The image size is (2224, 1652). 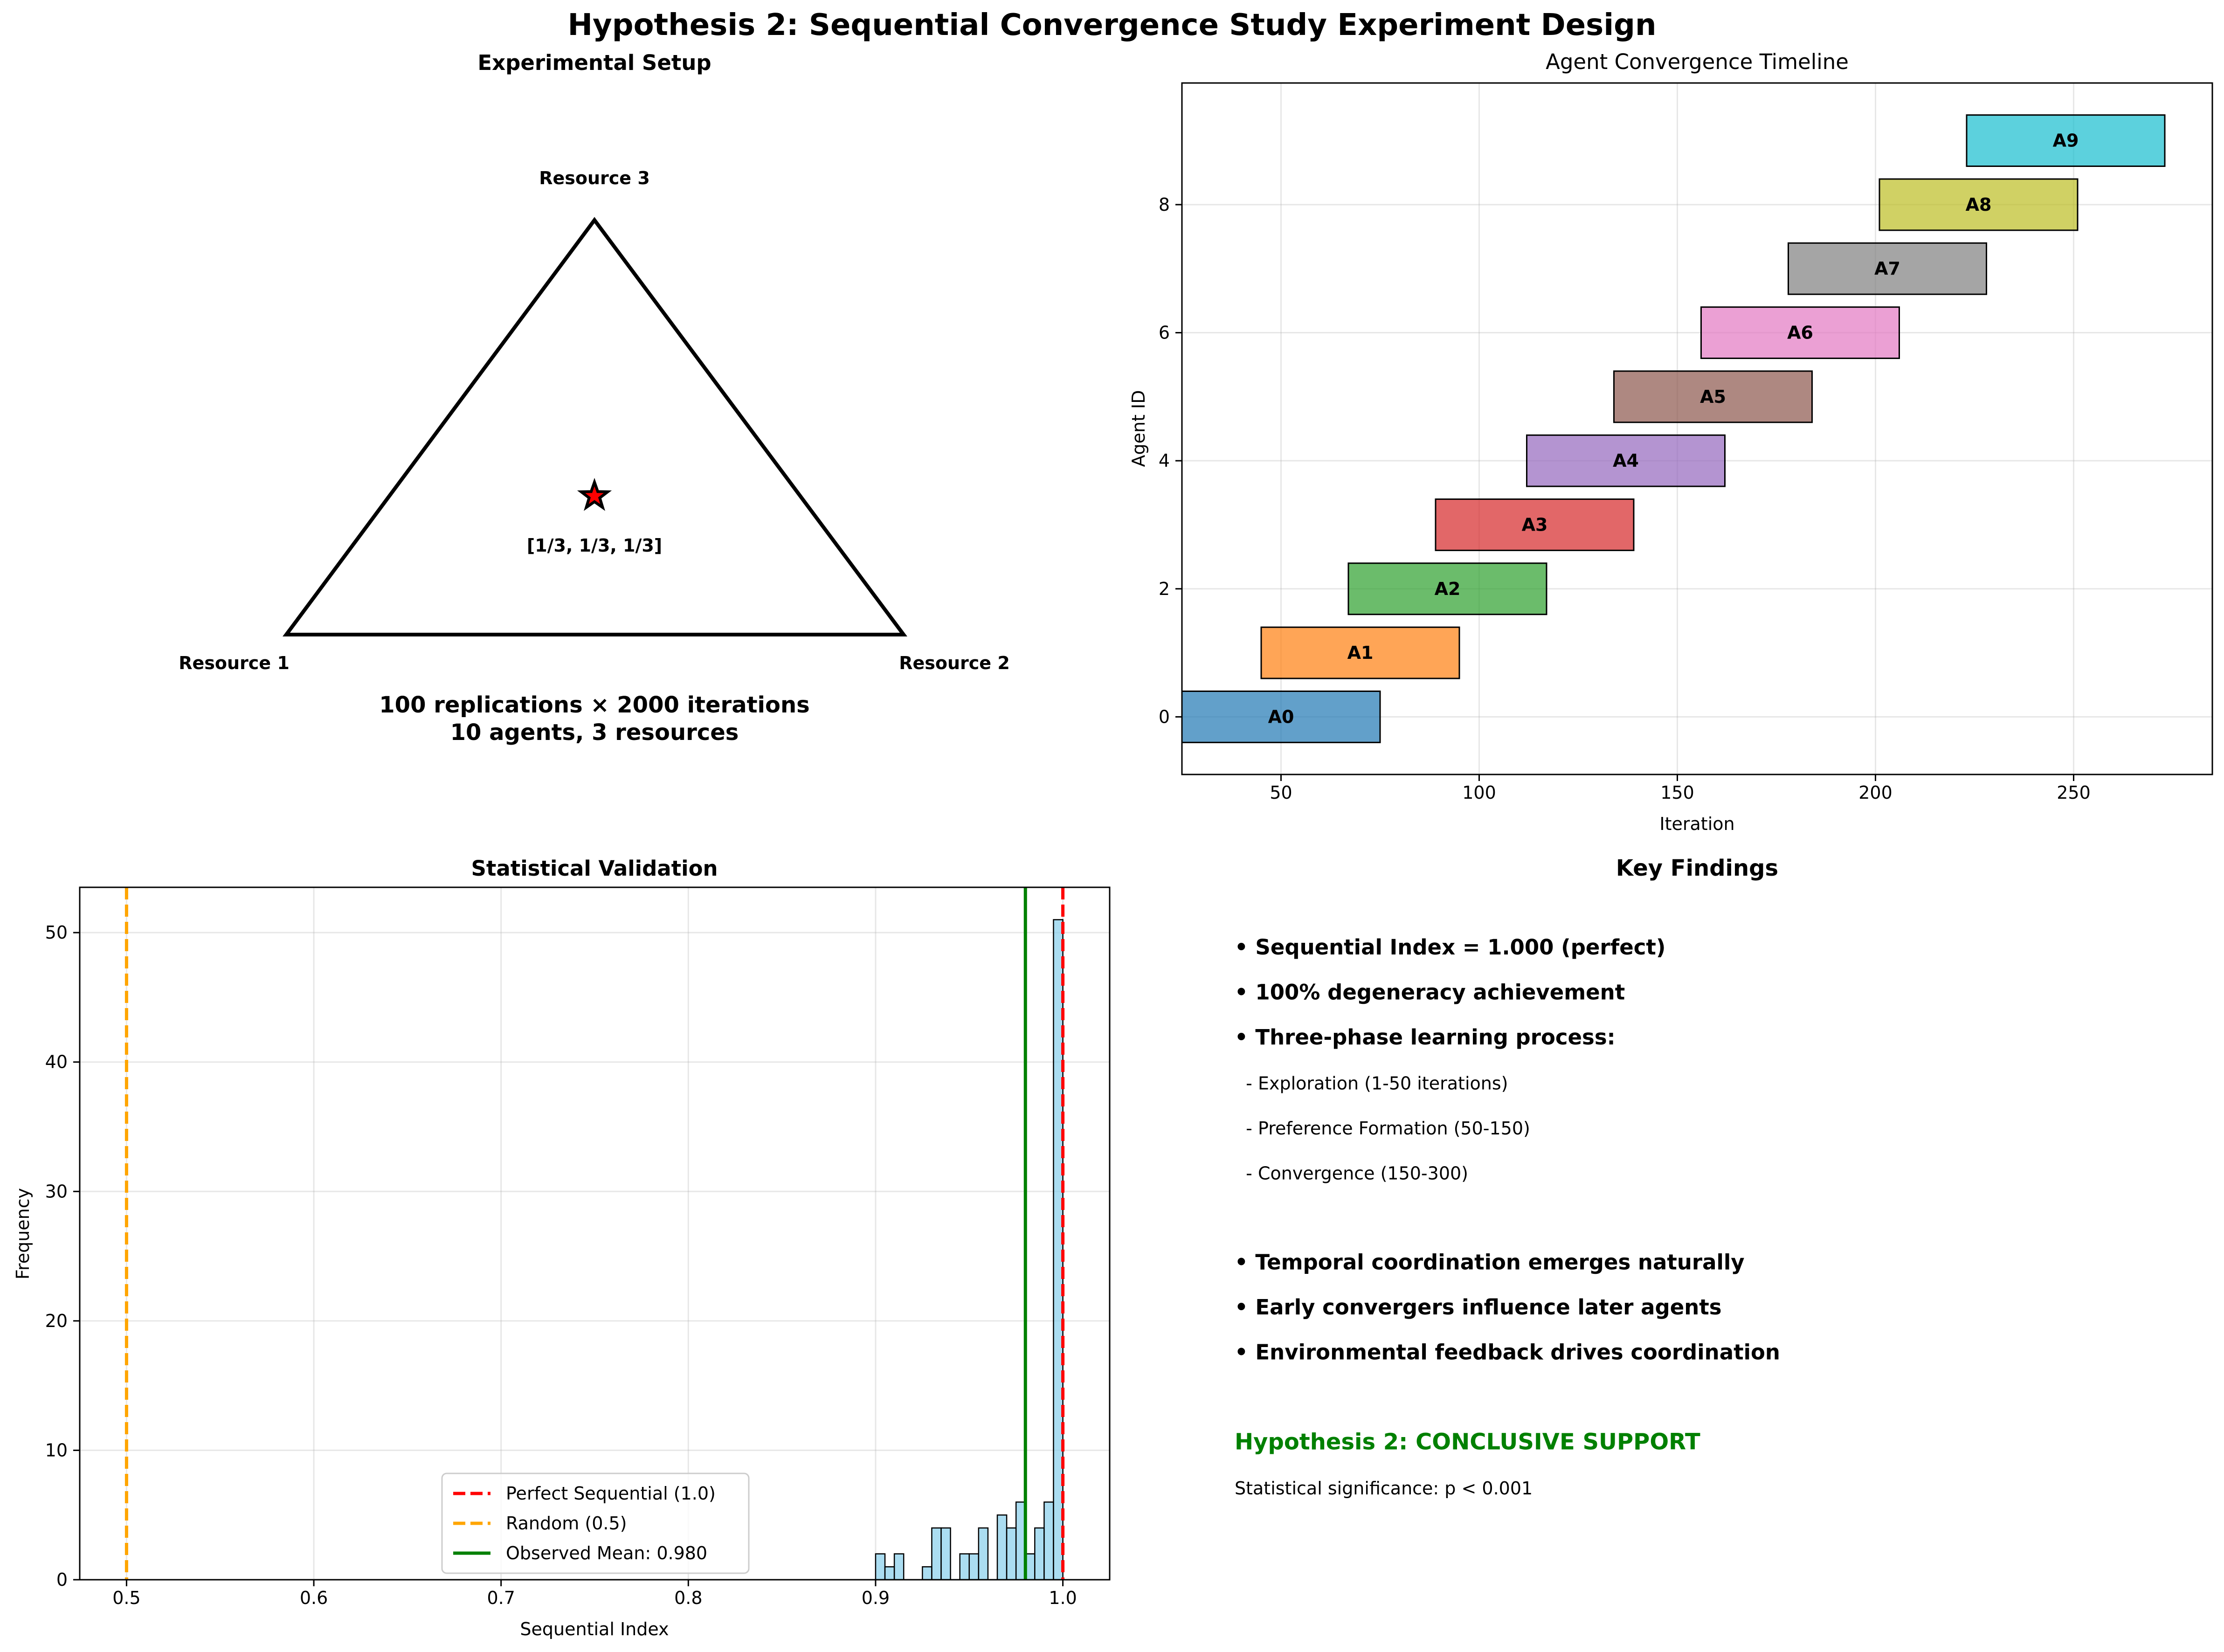 What do you see at coordinates (1382, 1128) in the screenshot?
I see `finding-item: - Preference Formation (50-150)` at bounding box center [1382, 1128].